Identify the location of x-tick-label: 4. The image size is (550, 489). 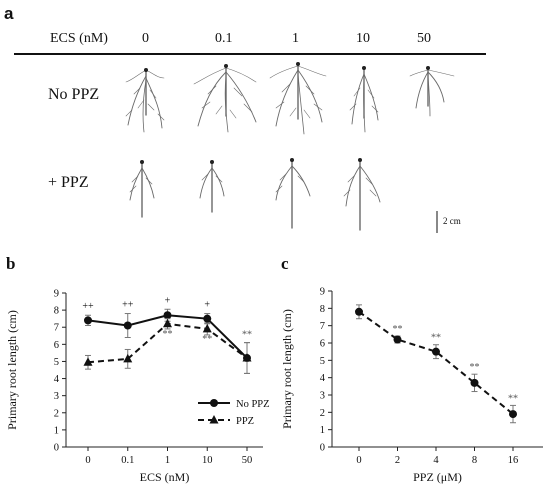
(436, 460).